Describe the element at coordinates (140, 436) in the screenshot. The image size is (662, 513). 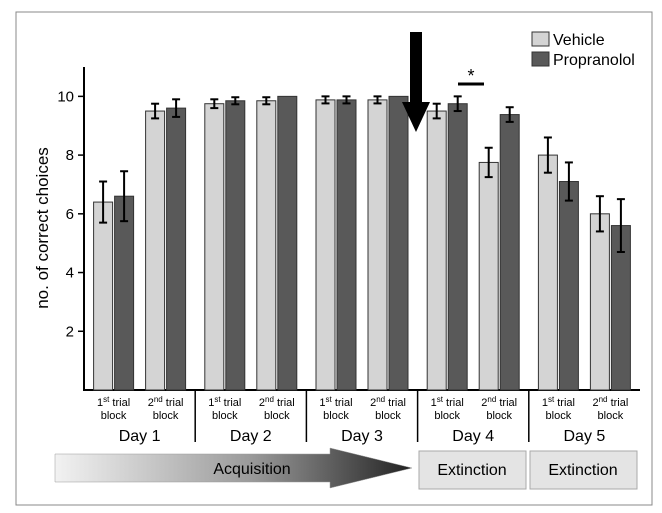
I see `day-label: Day 1` at that location.